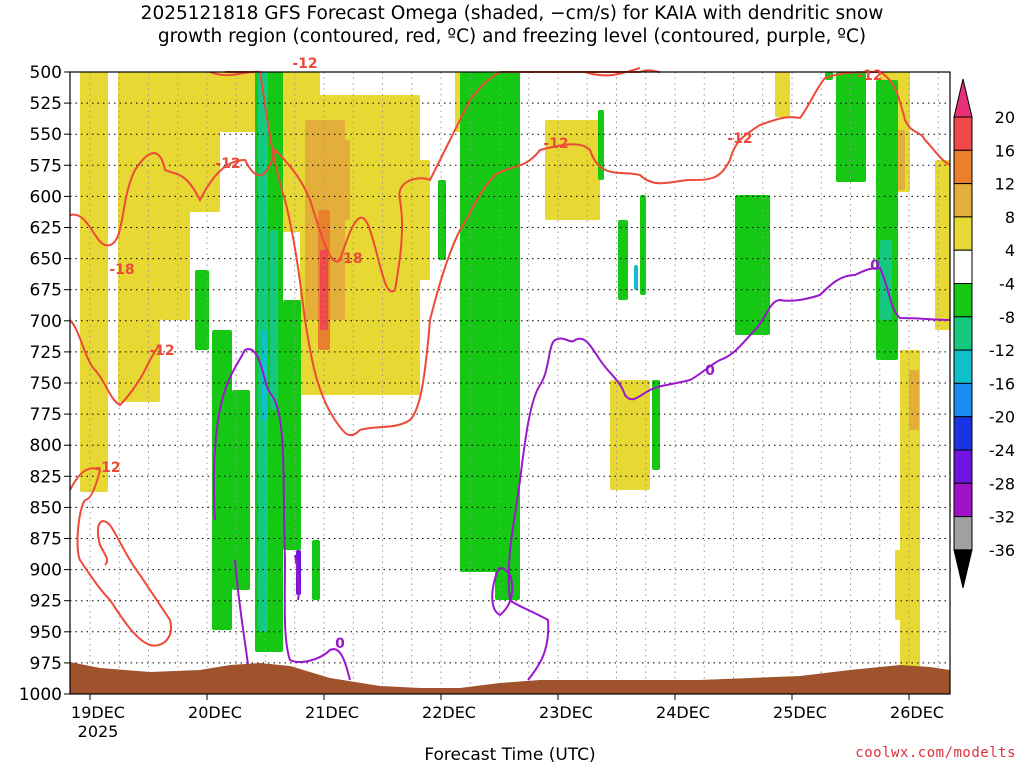 The image size is (1024, 768). I want to click on terrain-fill, so click(510, 678).